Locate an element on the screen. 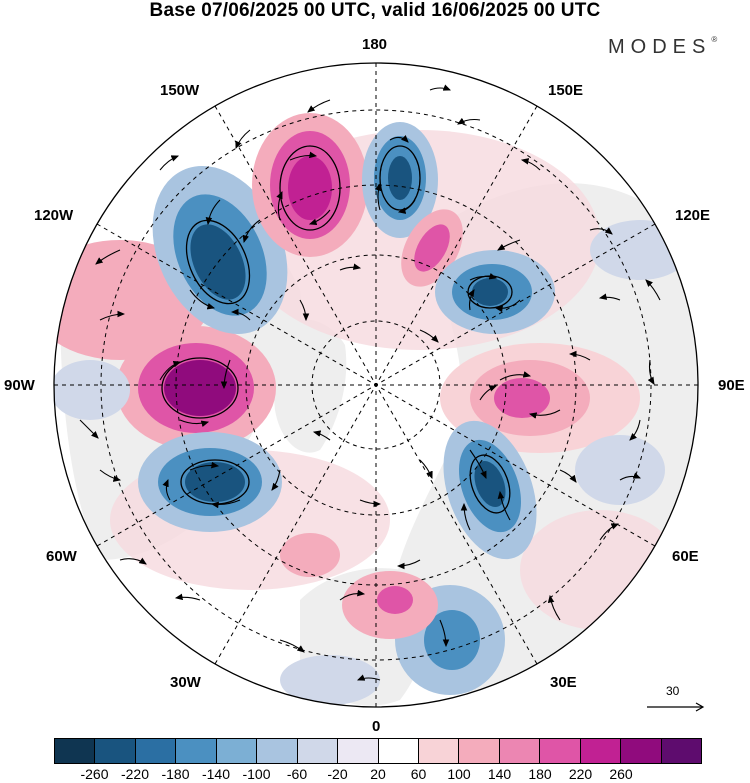 The image size is (750, 783). lon-label-180: 180 is located at coordinates (375, 44).